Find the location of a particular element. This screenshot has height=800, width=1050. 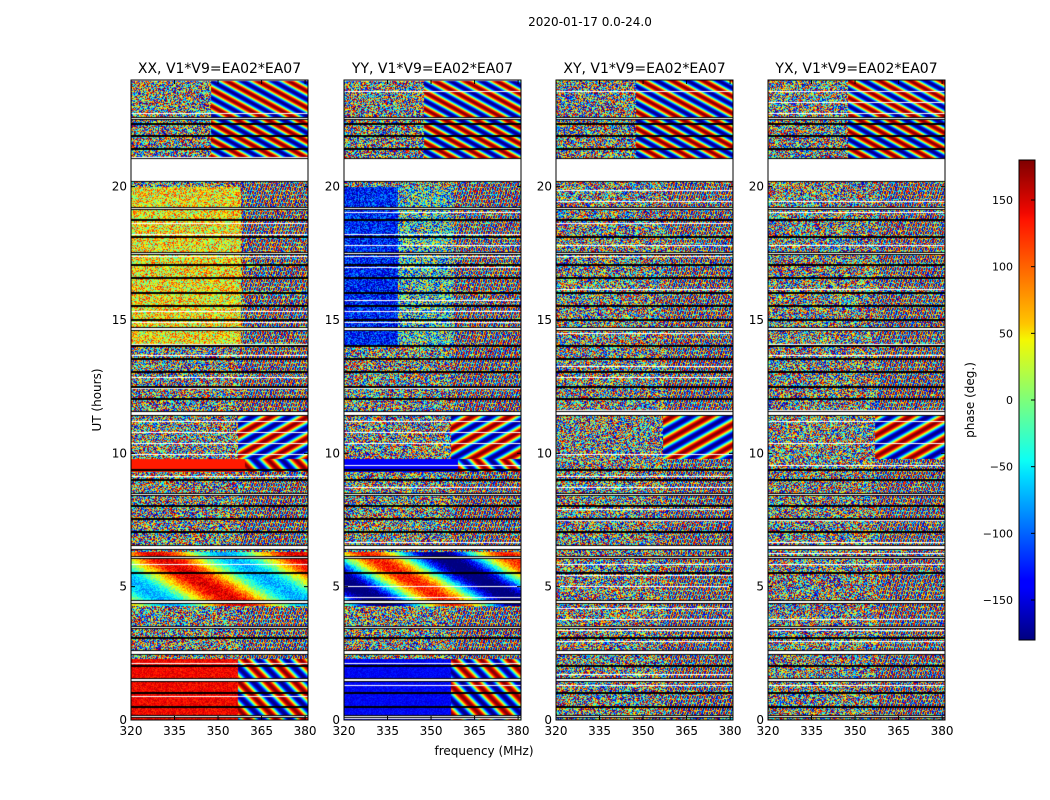

colorbar-tick-label: −150 is located at coordinates (998, 600).